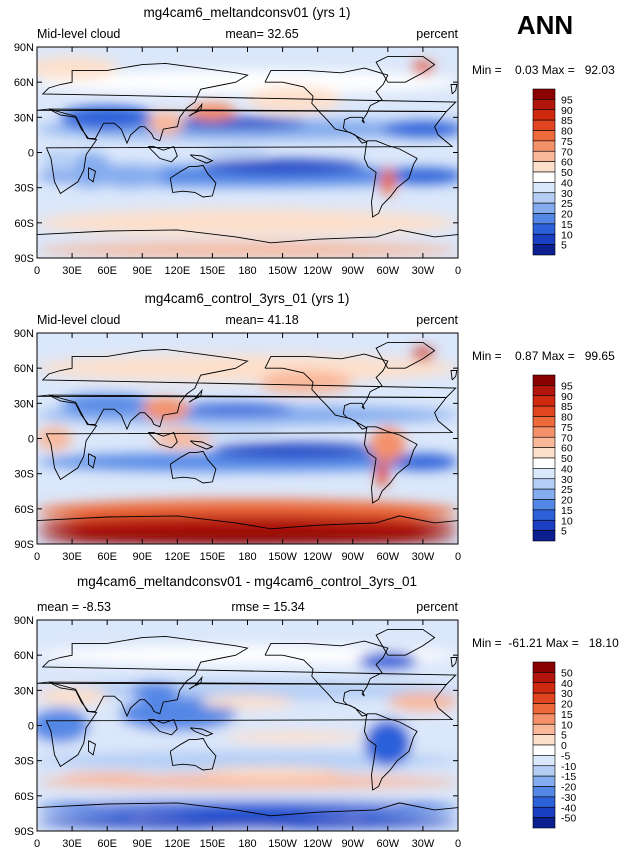  What do you see at coordinates (24, 334) in the screenshot?
I see `y-tick-label: 90N` at bounding box center [24, 334].